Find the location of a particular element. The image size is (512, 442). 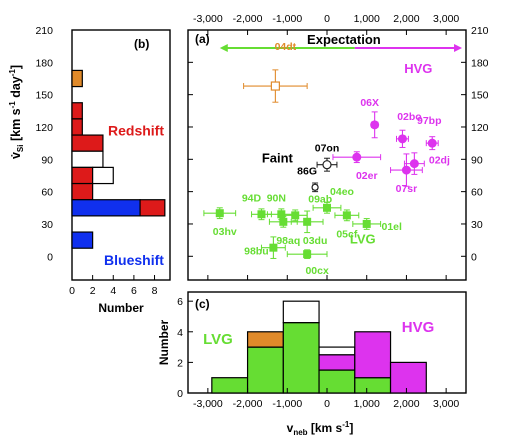

point-label-02er: 02er is located at coordinates (367, 176).